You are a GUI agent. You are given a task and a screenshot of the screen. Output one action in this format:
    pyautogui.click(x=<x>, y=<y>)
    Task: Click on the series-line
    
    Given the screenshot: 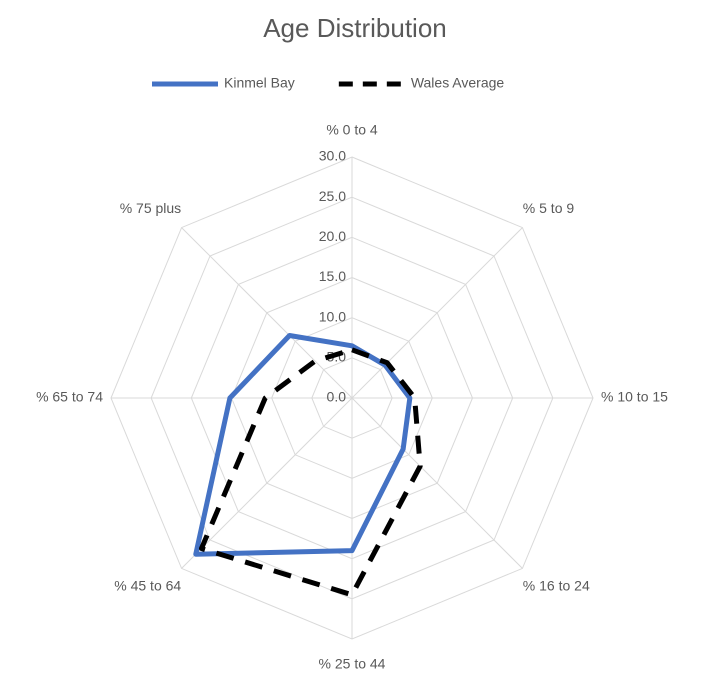 What is the action you would take?
    pyautogui.click(x=303, y=445)
    